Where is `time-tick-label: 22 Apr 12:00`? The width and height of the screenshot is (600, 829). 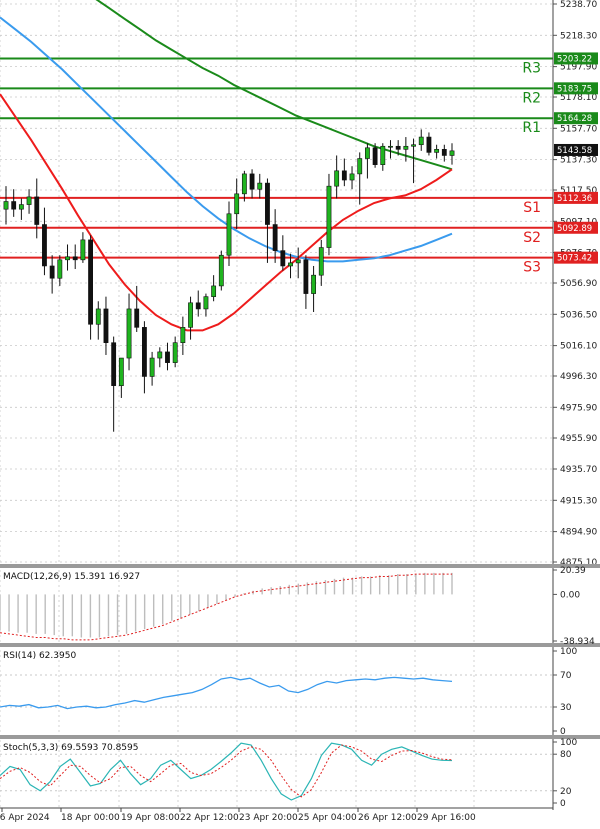
time-tick-label: 22 Apr 12:00 is located at coordinates (209, 818).